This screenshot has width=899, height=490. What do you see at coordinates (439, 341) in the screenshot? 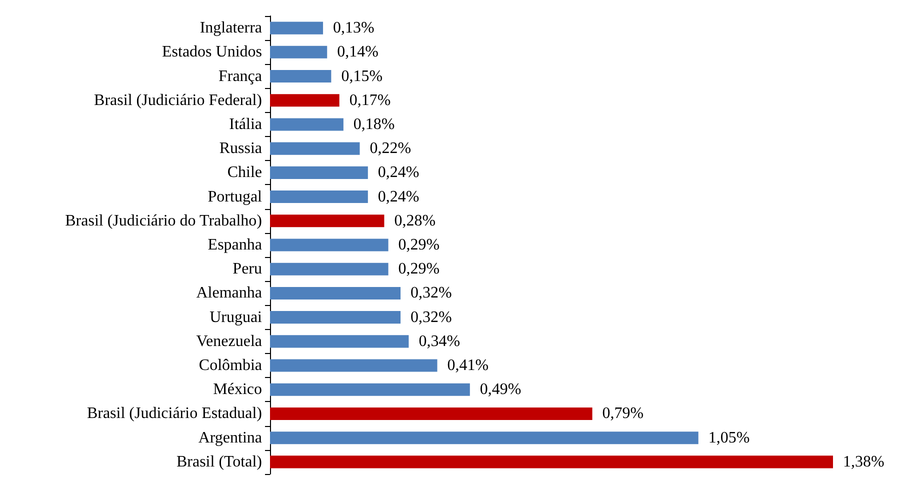
I see `data-label: 0,34%` at bounding box center [439, 341].